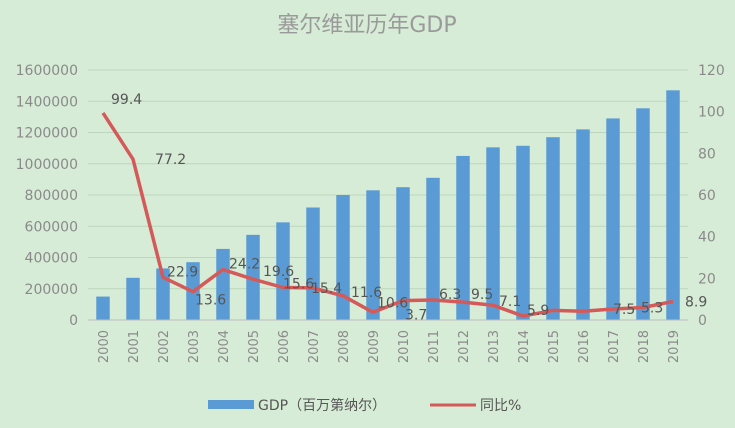 The height and width of the screenshot is (428, 735). Describe the element at coordinates (510, 302) in the screenshot. I see `yoy-data-label: 7.1` at that location.